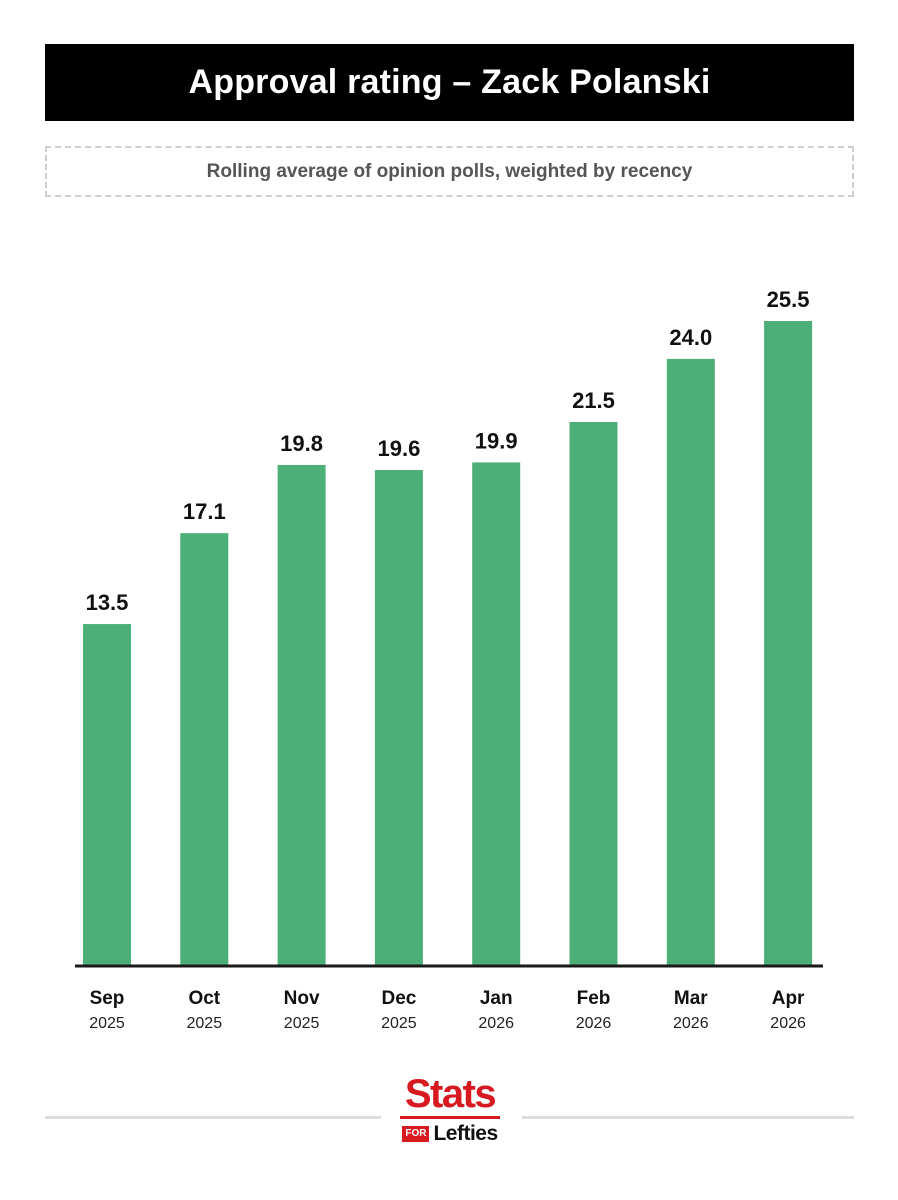 The width and height of the screenshot is (898, 1200). Describe the element at coordinates (496, 998) in the screenshot. I see `x-tick-month: Jan` at that location.